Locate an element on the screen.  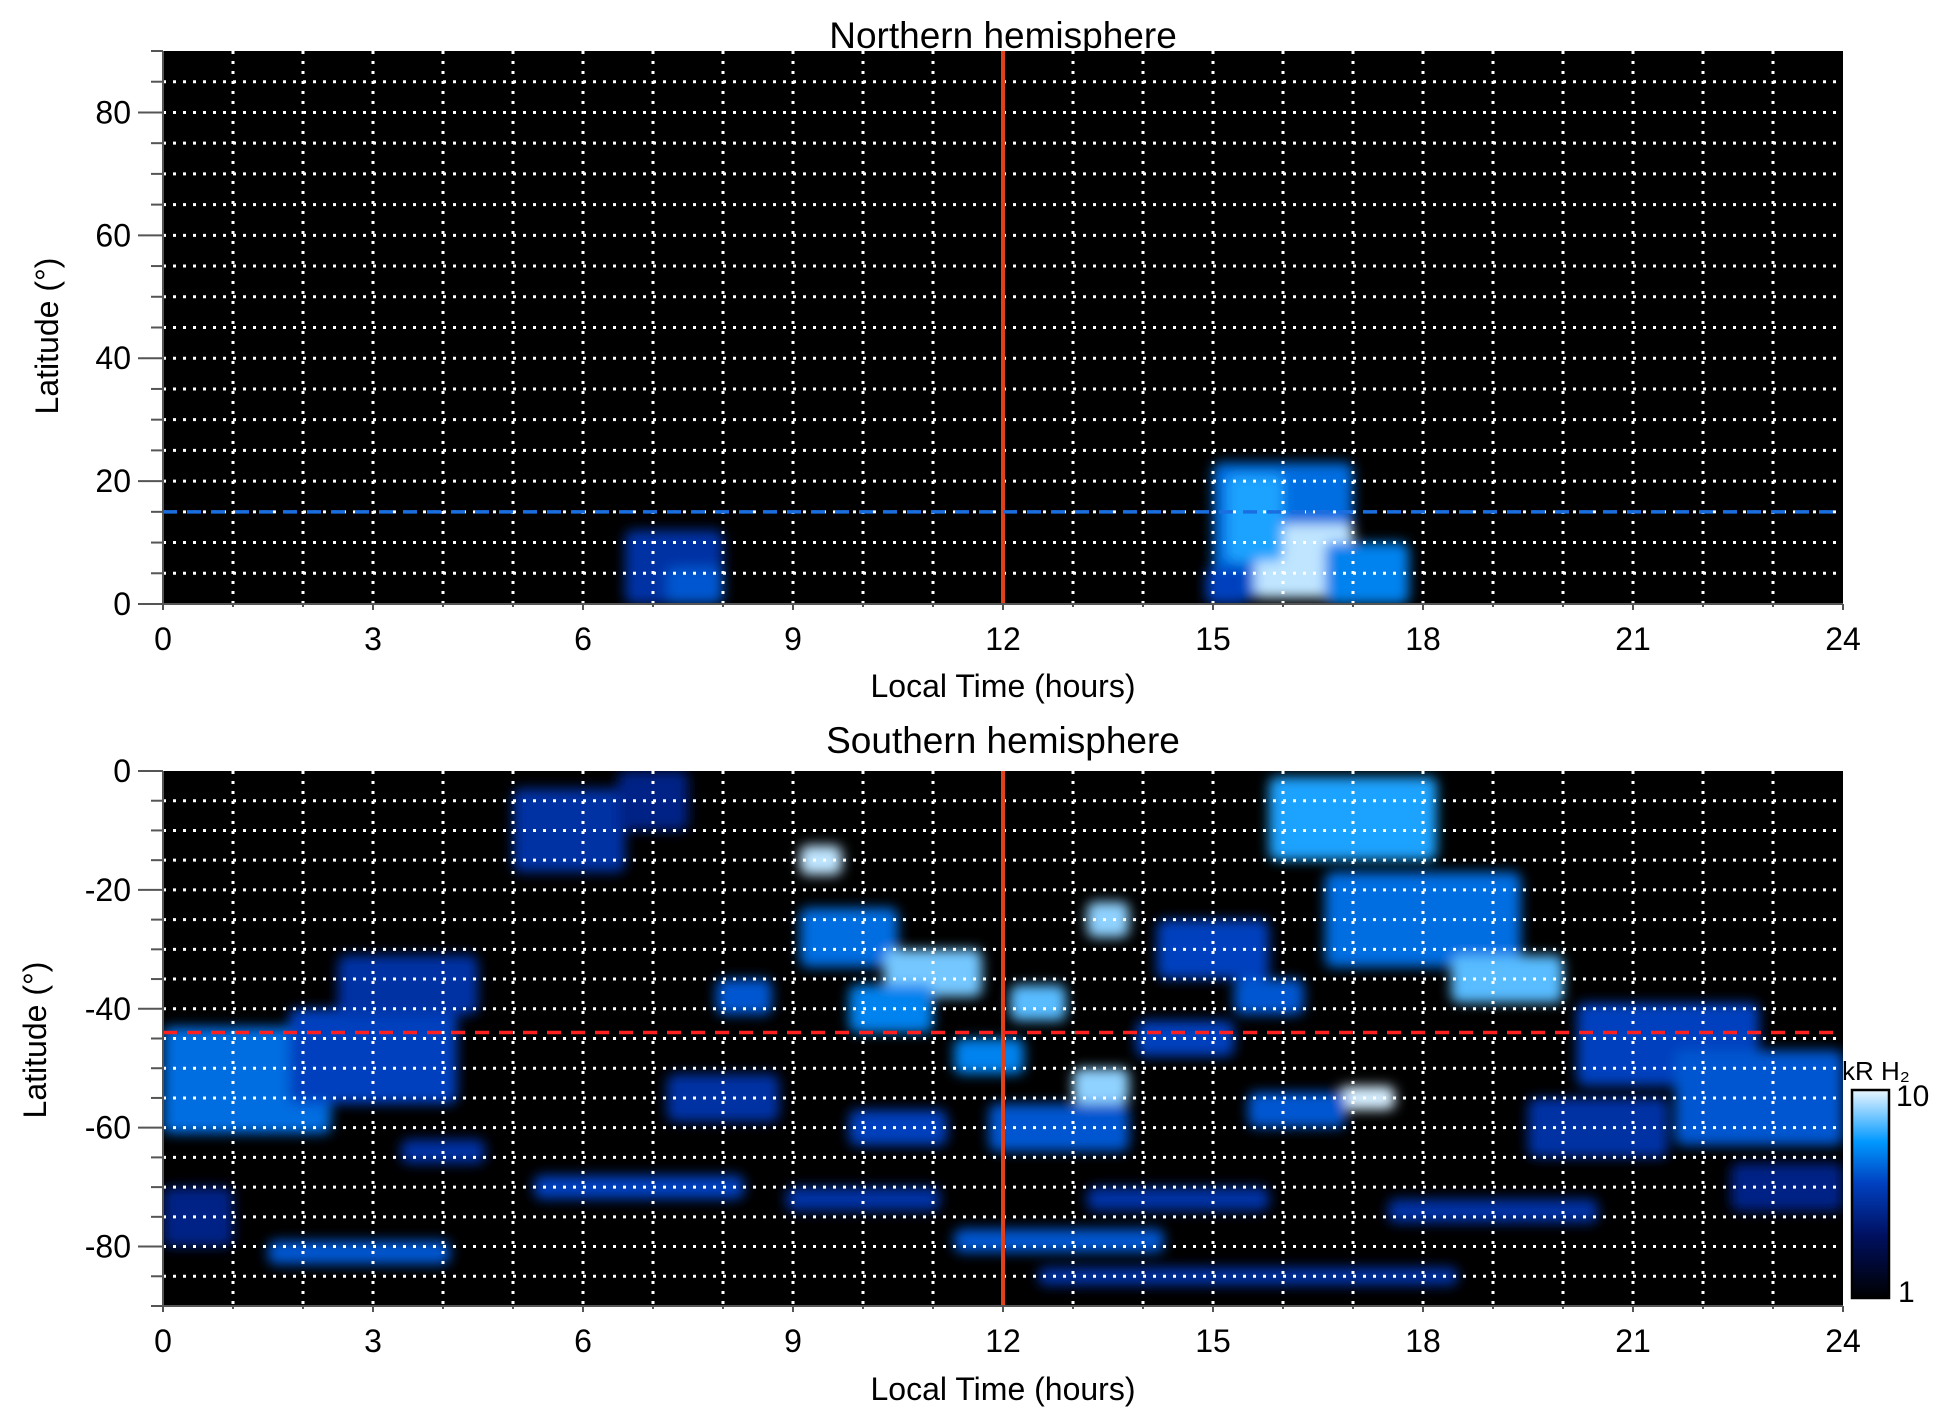
north-xlabel: Local Time (hours) is located at coordinates (1003, 686).